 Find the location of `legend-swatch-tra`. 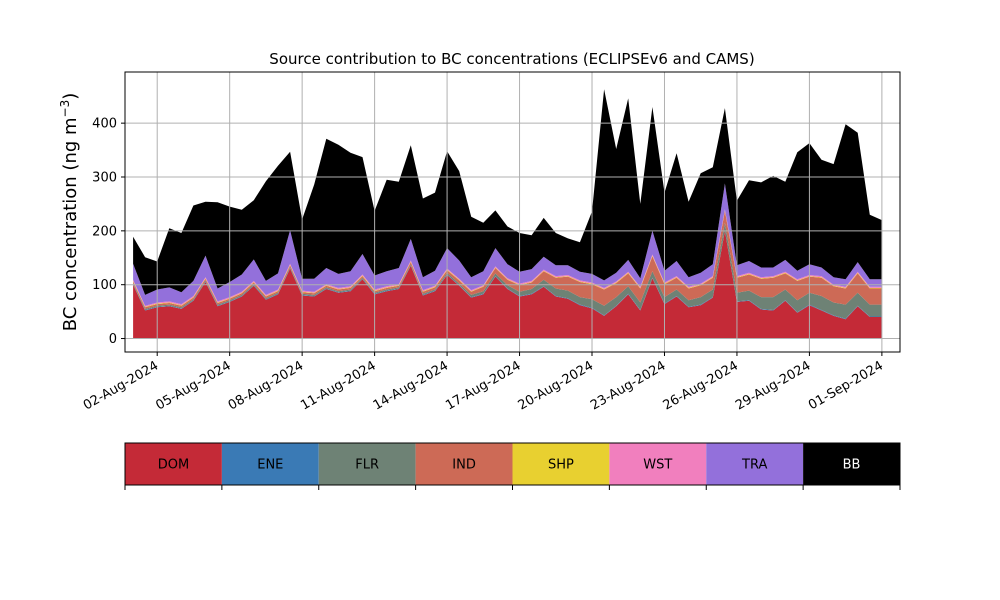

legend-swatch-tra is located at coordinates (755, 464).